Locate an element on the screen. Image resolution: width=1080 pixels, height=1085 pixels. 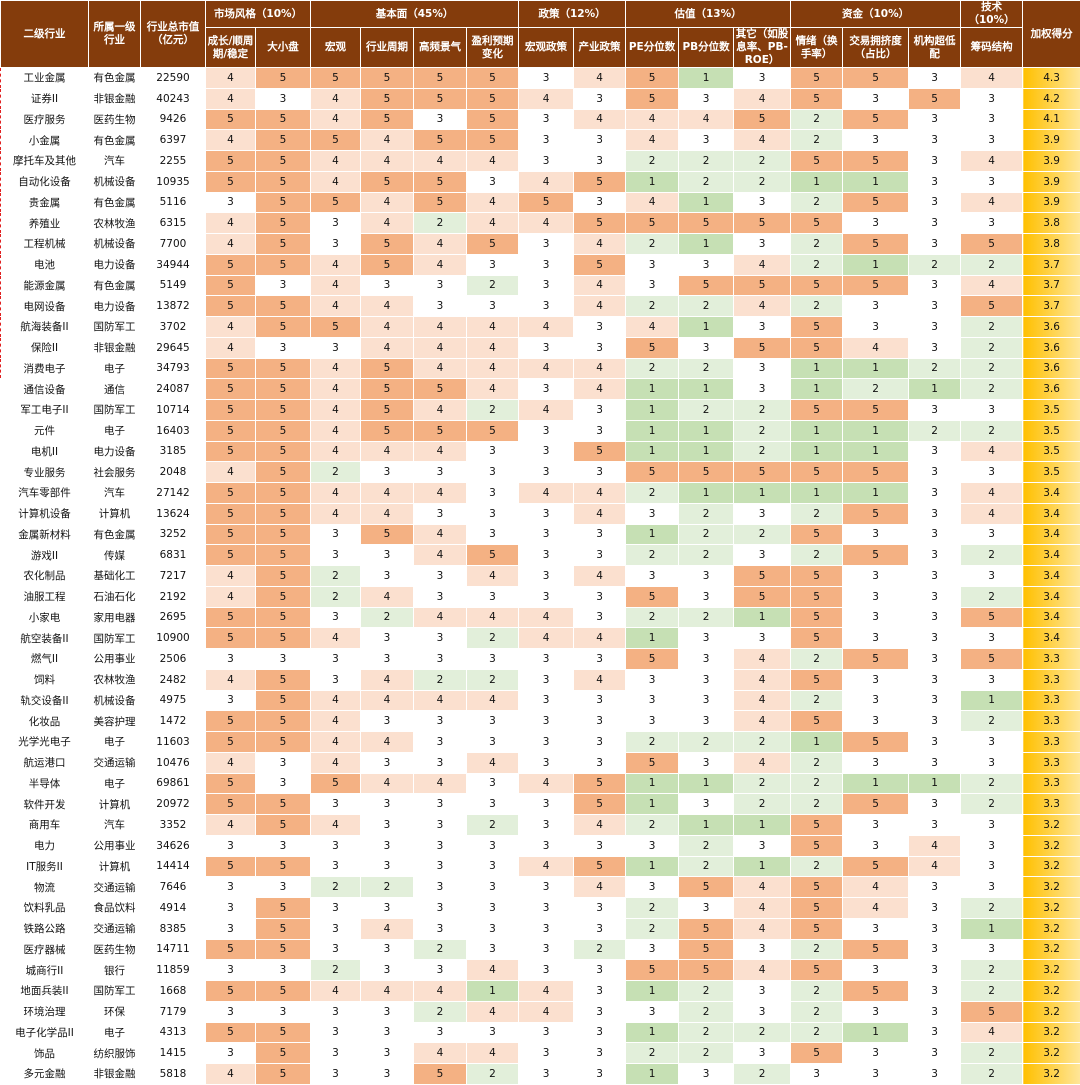
text-cell: 交通运输 is located at coordinates (115, 762).